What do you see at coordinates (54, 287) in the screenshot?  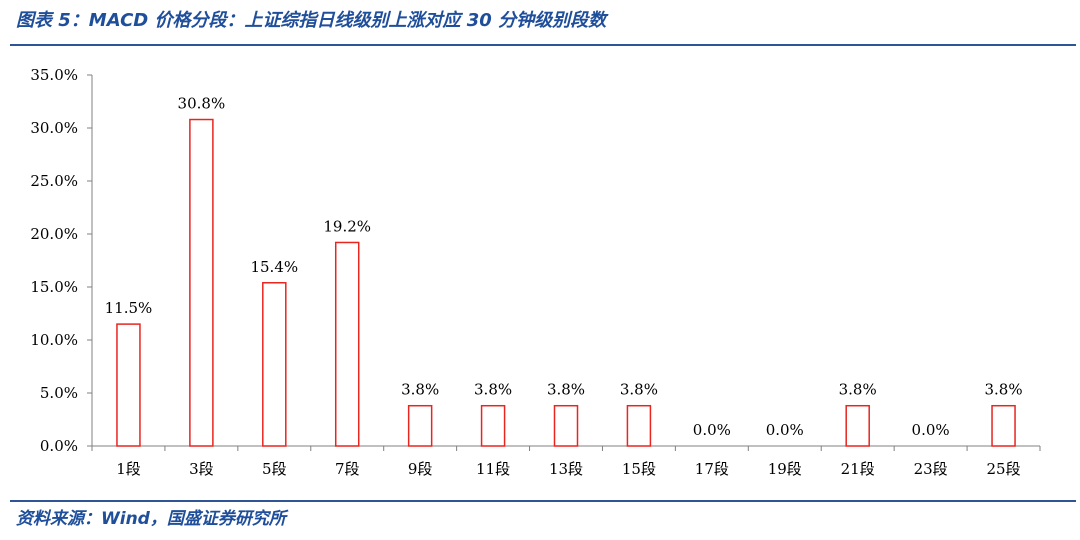 I see `y-tick-label: 15.0%` at bounding box center [54, 287].